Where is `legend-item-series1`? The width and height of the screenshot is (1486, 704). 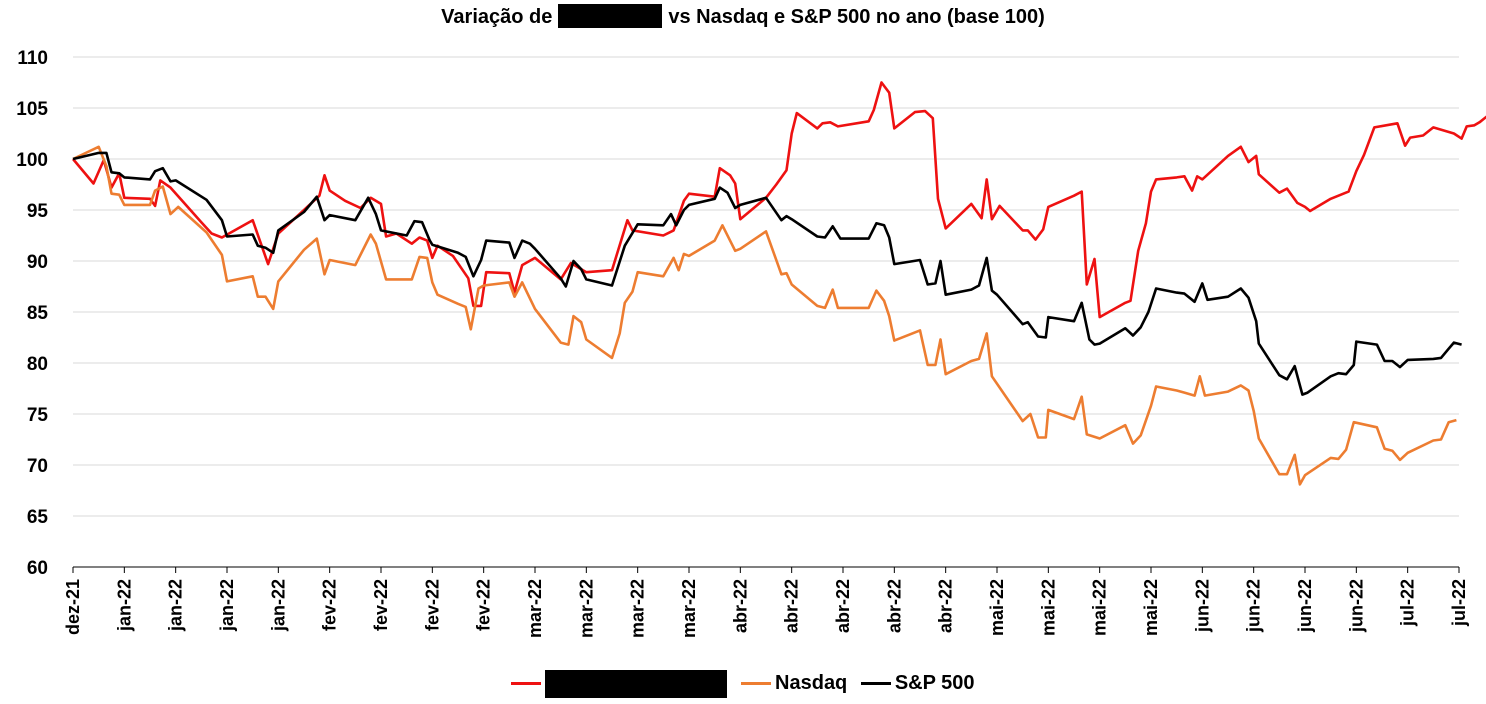 legend-item-series1 is located at coordinates (619, 683).